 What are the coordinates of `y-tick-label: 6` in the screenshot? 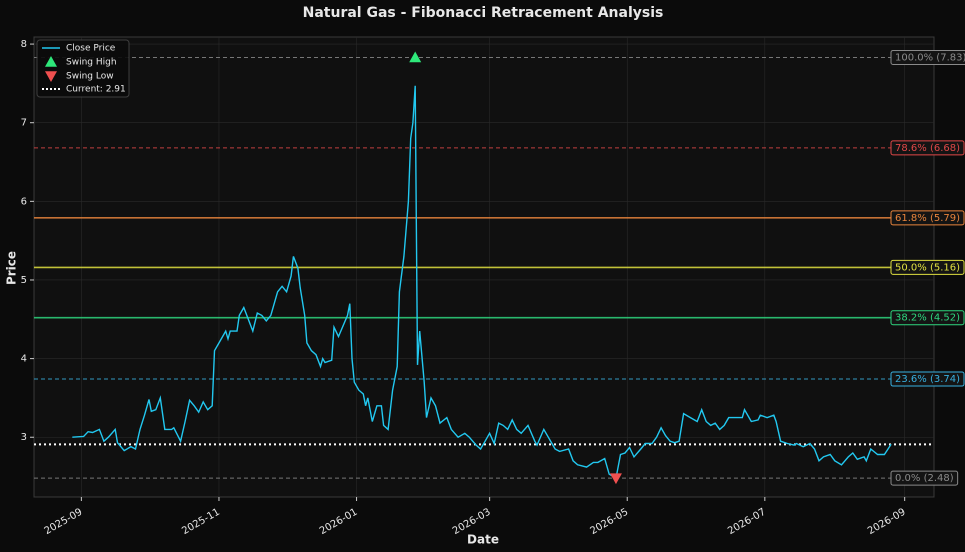 It's located at (24, 201).